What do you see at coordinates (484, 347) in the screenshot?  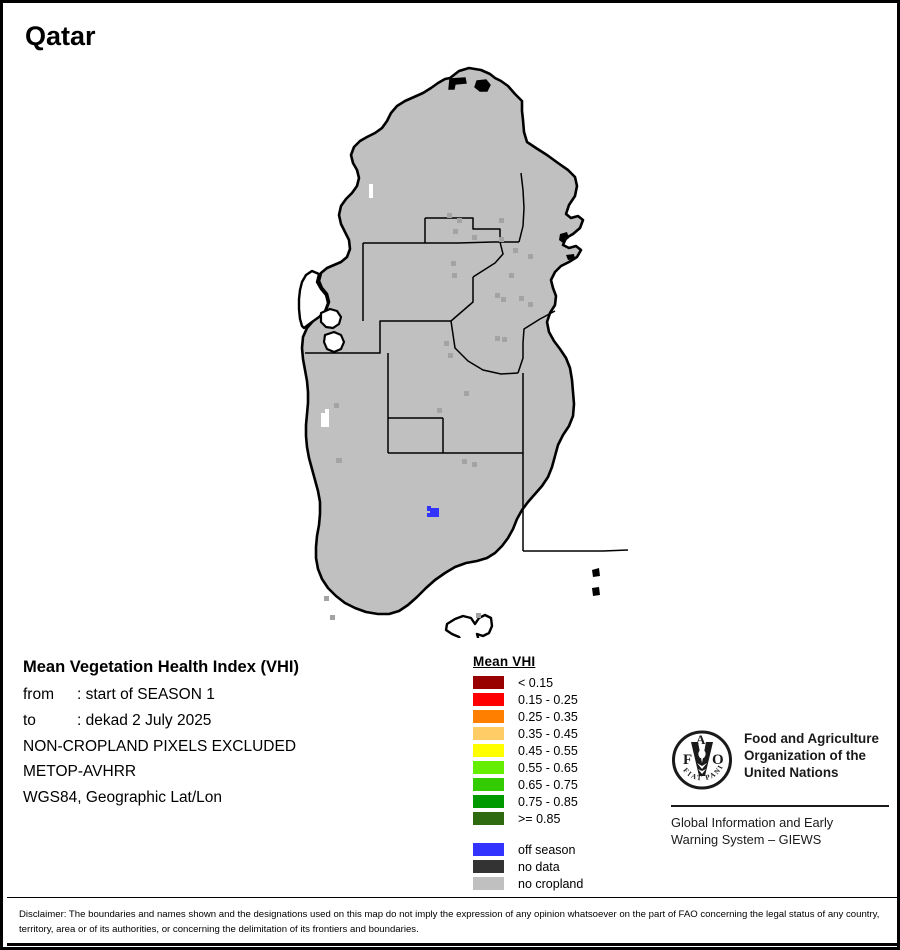 I see `admin-boundary-al-wakrah-north` at bounding box center [484, 347].